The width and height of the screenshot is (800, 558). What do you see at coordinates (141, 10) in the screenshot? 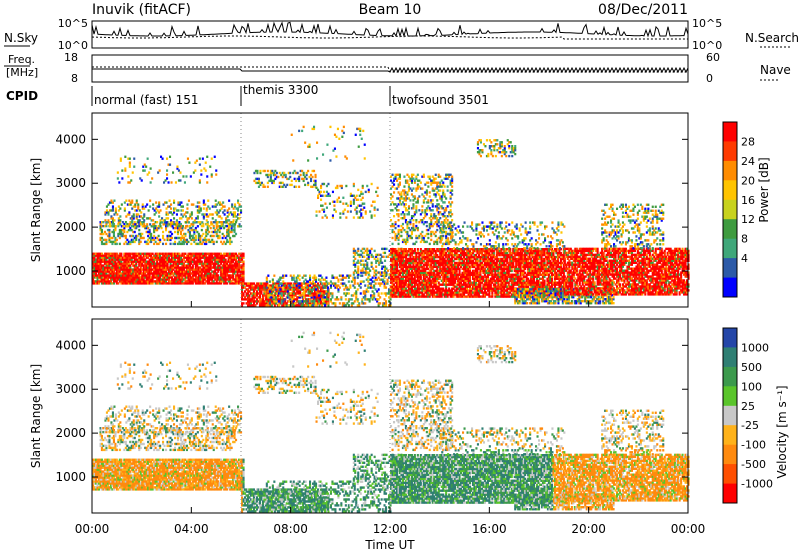
I see `station-title: Inuvik (fitACF)` at bounding box center [141, 10].